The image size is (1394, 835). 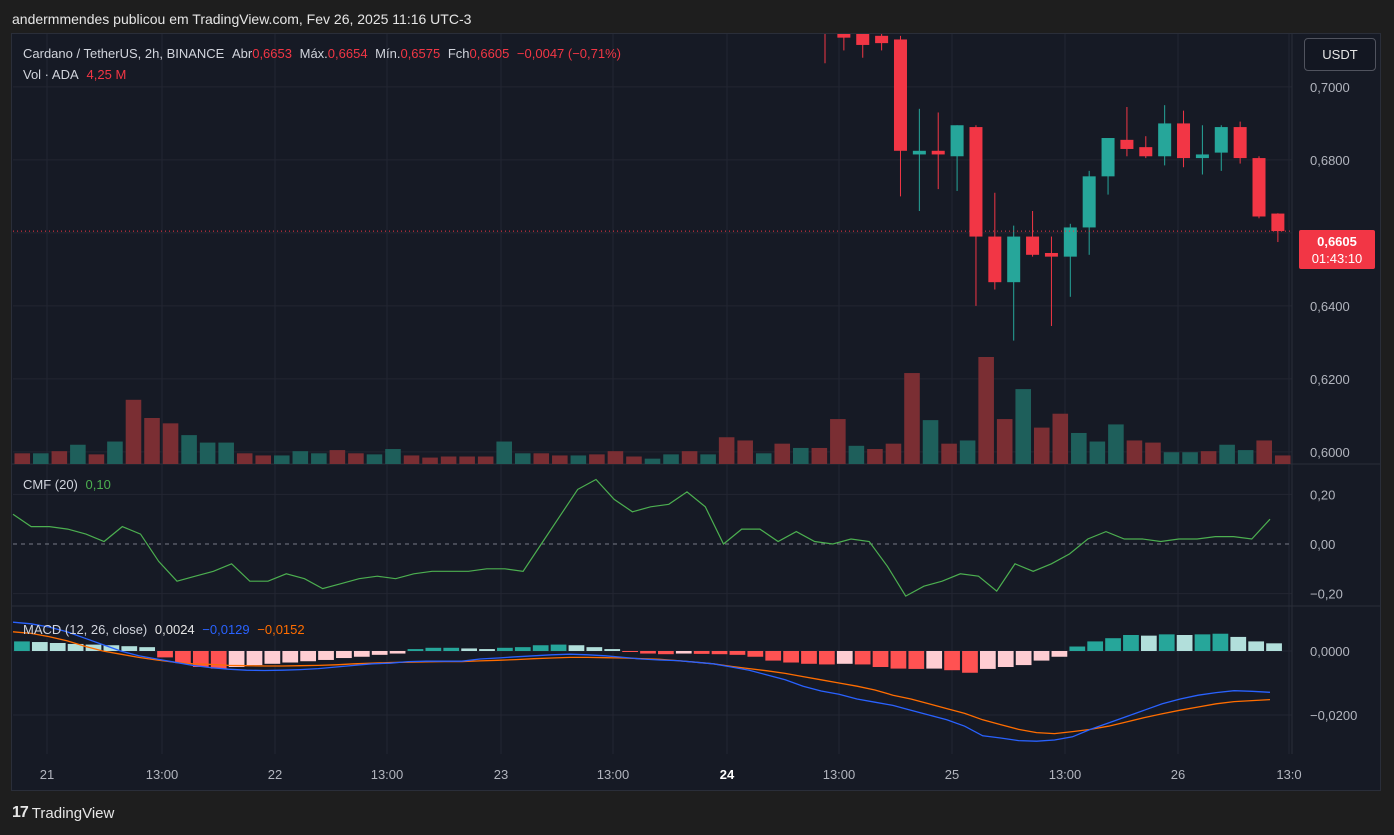 What do you see at coordinates (458, 53) in the screenshot?
I see `close-label: Fch` at bounding box center [458, 53].